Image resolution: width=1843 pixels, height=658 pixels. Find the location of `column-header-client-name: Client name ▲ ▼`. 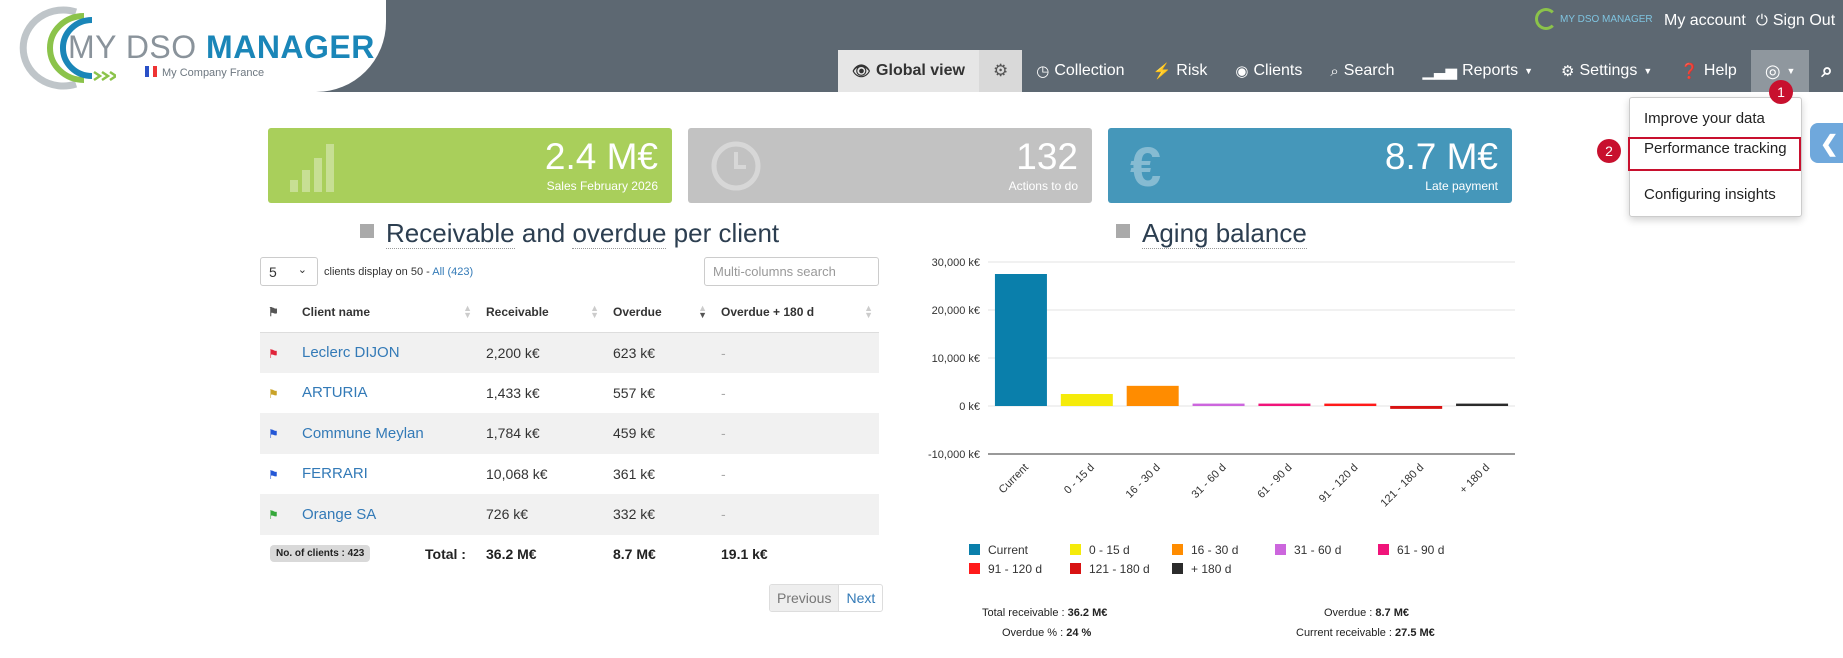

column-header-client-name: Client name ▲ ▼ is located at coordinates (386, 312).